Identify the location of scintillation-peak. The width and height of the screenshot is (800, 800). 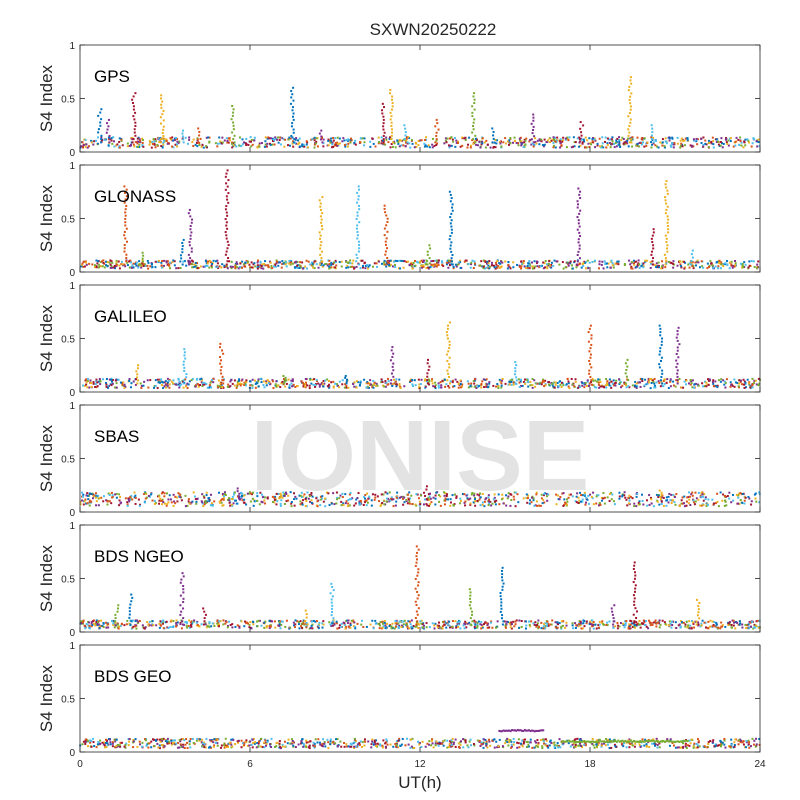
(661, 354).